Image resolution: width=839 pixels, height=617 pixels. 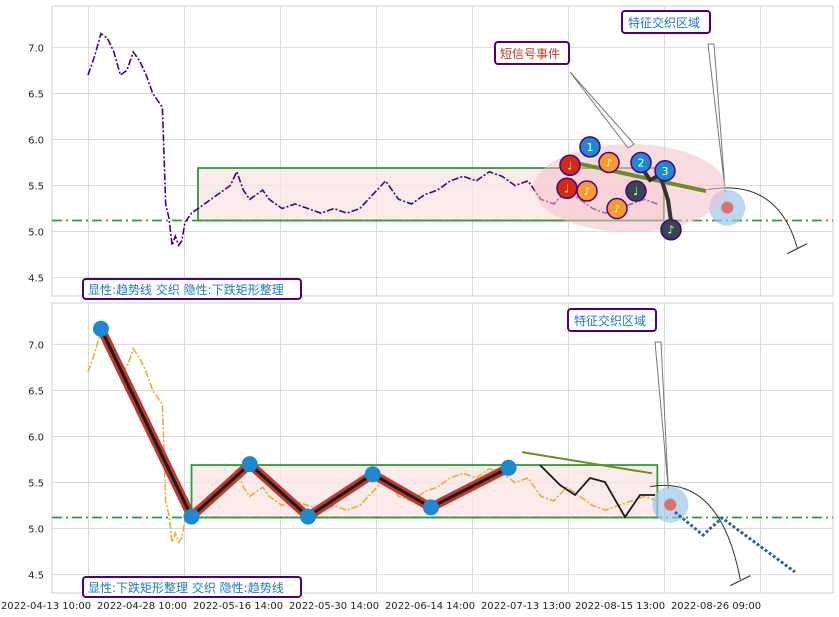 What do you see at coordinates (597, 491) in the screenshot?
I see `swing-path-bottom` at bounding box center [597, 491].